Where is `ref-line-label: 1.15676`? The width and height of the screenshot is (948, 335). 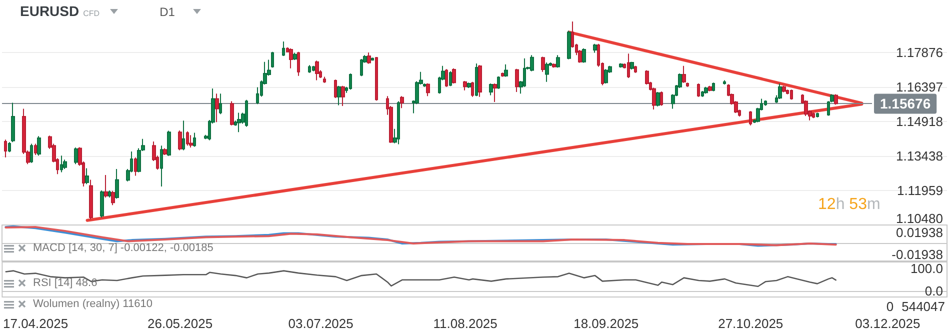 ref-line-label: 1.15676 is located at coordinates (905, 104).